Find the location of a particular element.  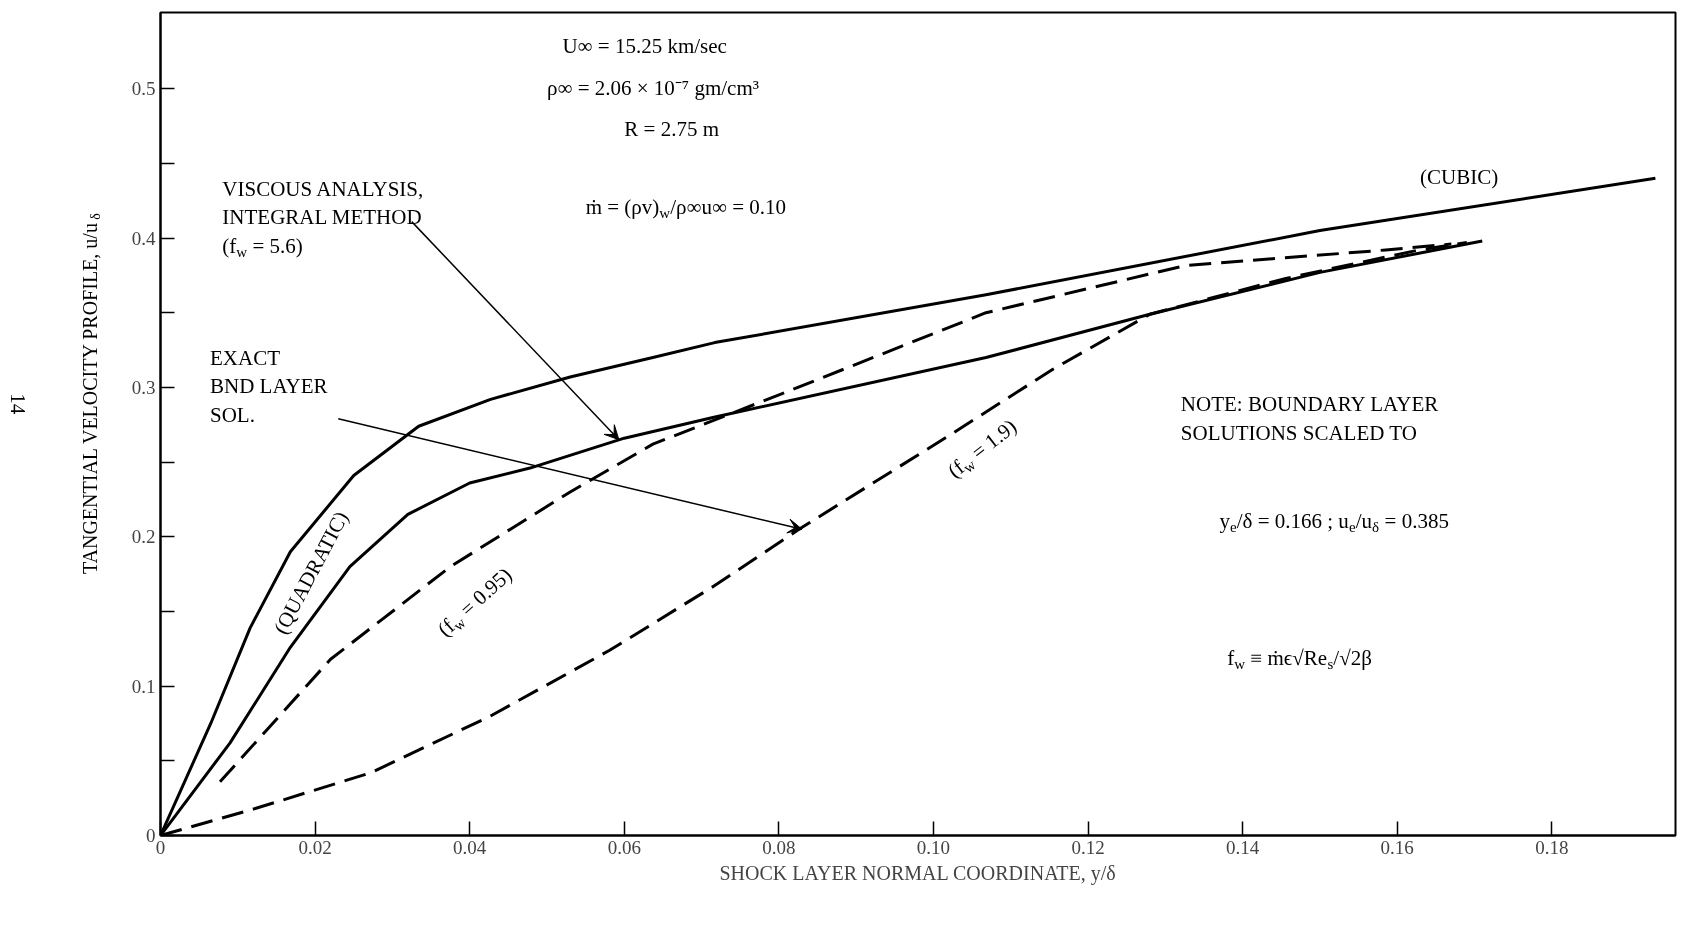

annotation: (fw = 0.95) is located at coordinates (474, 602).